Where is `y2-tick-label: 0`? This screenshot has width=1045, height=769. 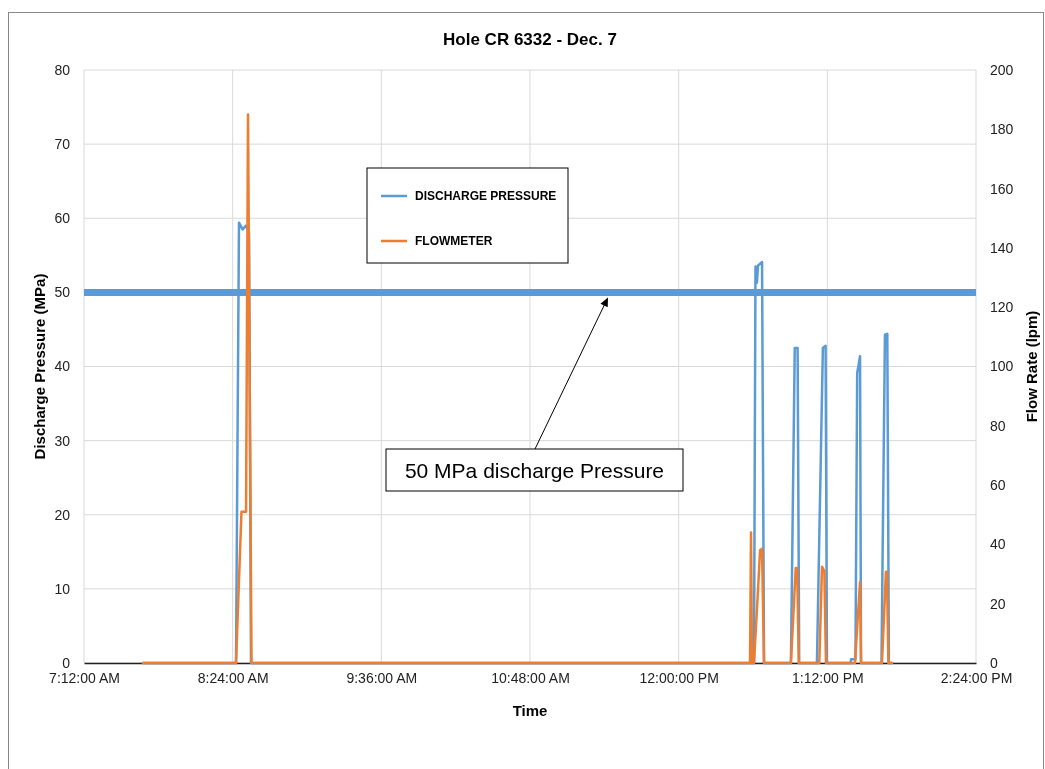
y2-tick-label: 0 is located at coordinates (994, 662).